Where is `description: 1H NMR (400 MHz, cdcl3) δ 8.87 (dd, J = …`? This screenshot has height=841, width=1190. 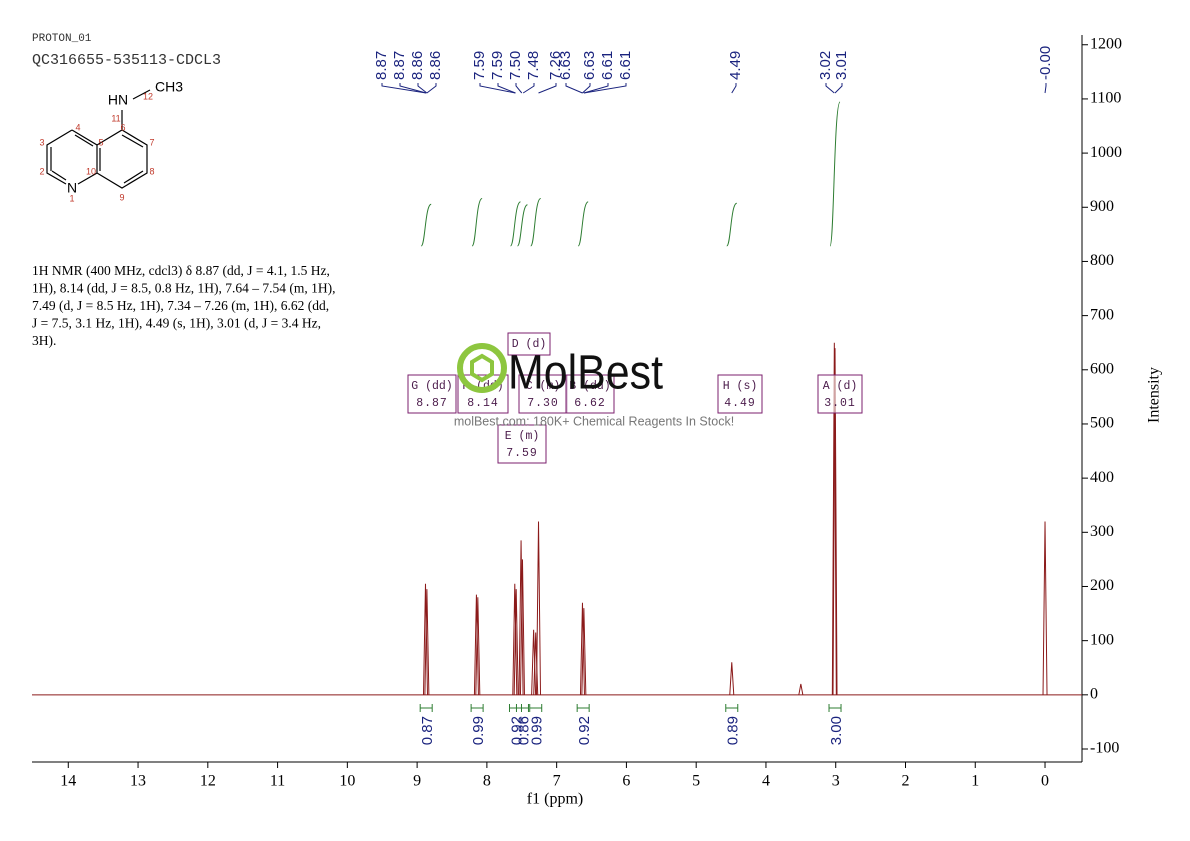
description: 1H NMR (400 MHz, cdcl3) δ 8.87 (dd, J = … is located at coordinates (183, 305).